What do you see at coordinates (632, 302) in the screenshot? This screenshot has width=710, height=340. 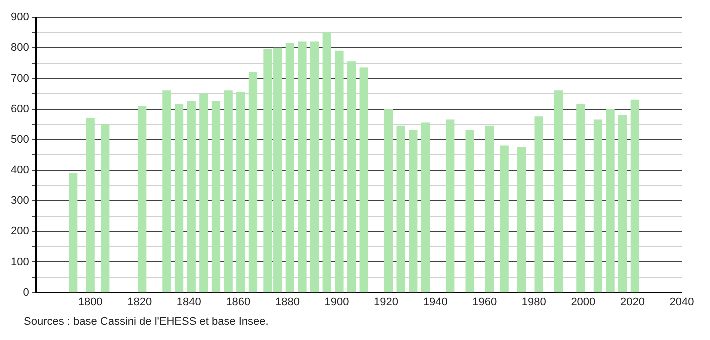 I see `x-tick-label: 2020` at bounding box center [632, 302].